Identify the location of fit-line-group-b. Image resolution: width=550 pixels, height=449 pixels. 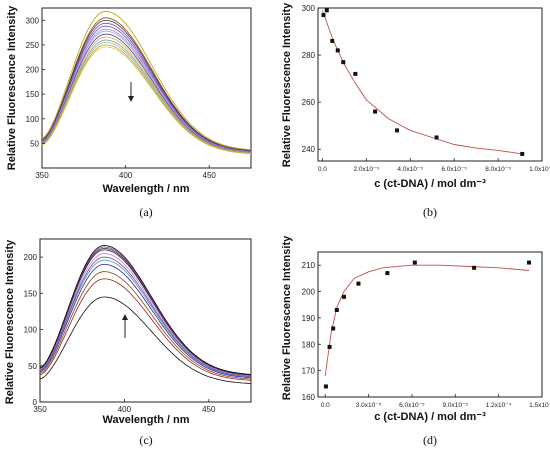
(422, 82).